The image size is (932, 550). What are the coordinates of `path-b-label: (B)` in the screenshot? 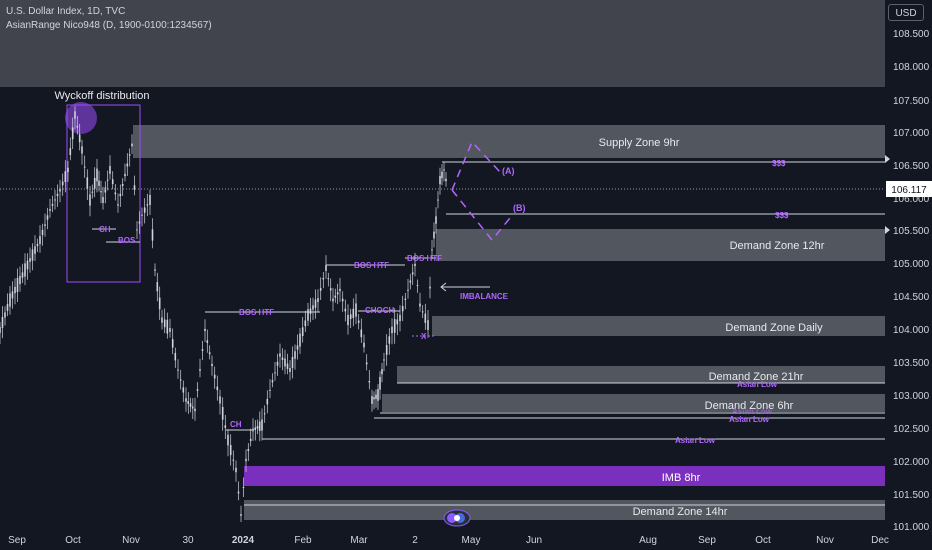 It's located at (519, 208).